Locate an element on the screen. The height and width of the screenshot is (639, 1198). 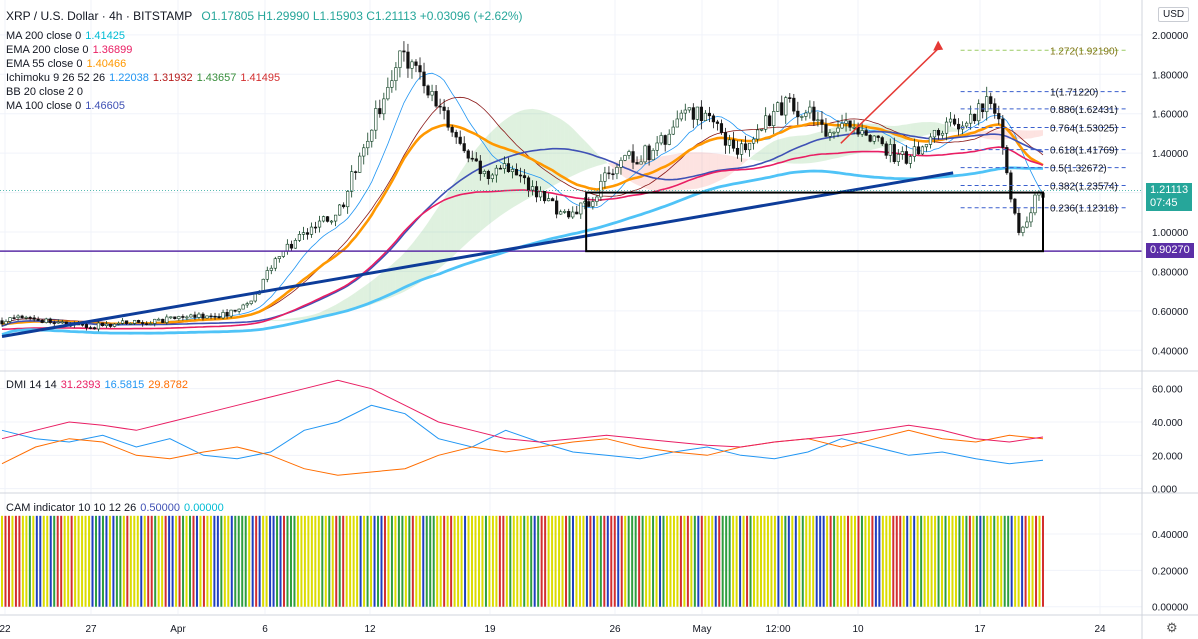
dmi-row: DMI 14 14 31.2393 16.5815 29.8782 is located at coordinates (99, 385).